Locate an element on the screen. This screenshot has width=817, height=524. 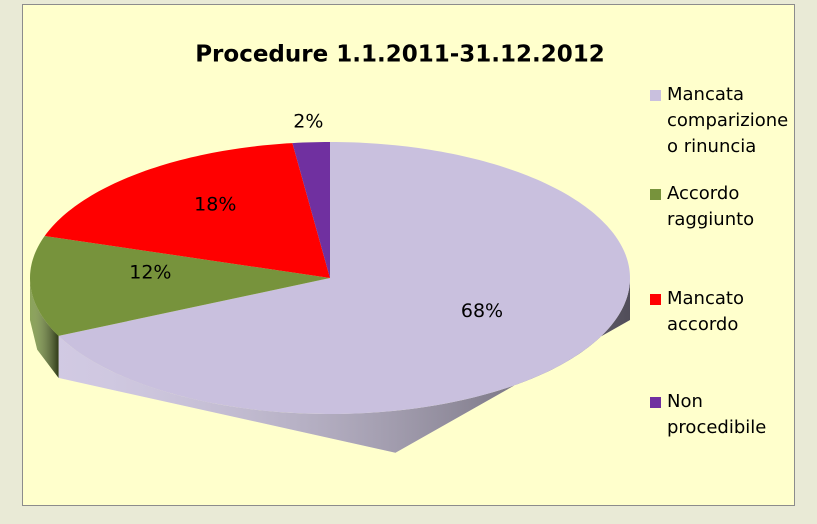
legend-entry: Accordo raggiunto is located at coordinates (730, 207).